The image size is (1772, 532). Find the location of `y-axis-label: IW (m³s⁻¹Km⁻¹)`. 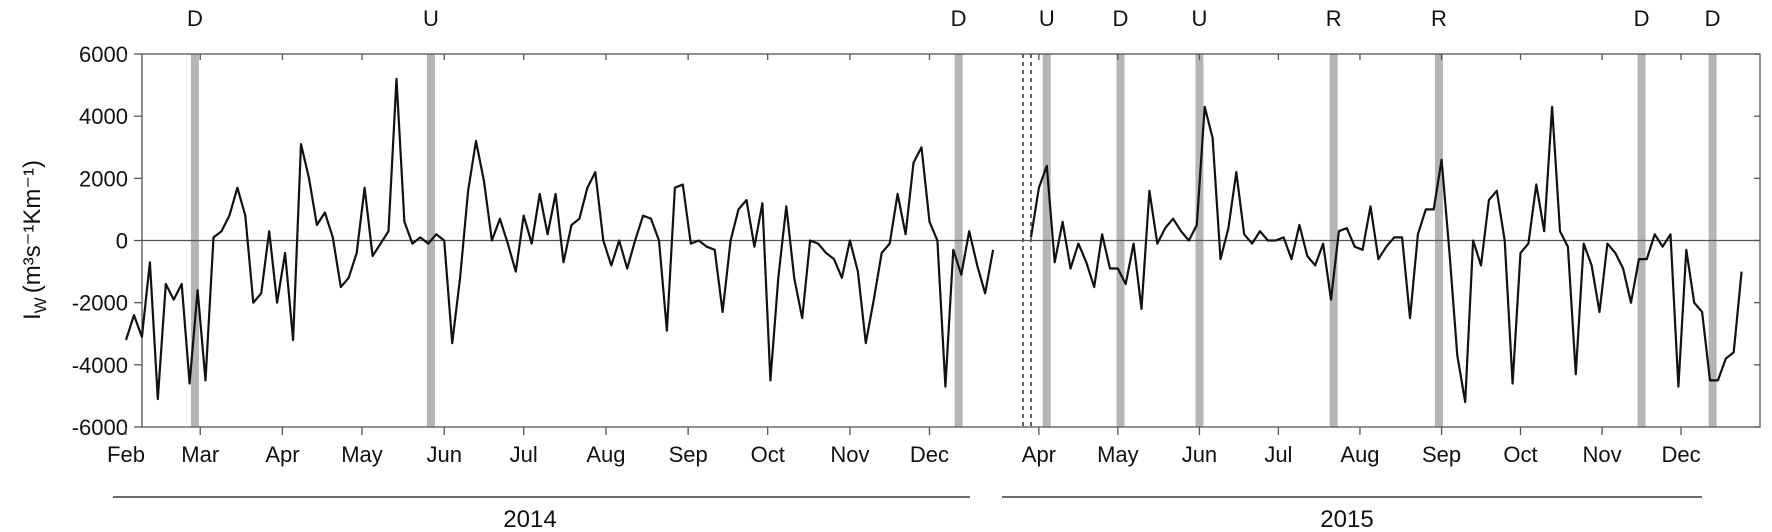

y-axis-label: IW (m³s⁻¹Km⁻¹) is located at coordinates (34, 240).